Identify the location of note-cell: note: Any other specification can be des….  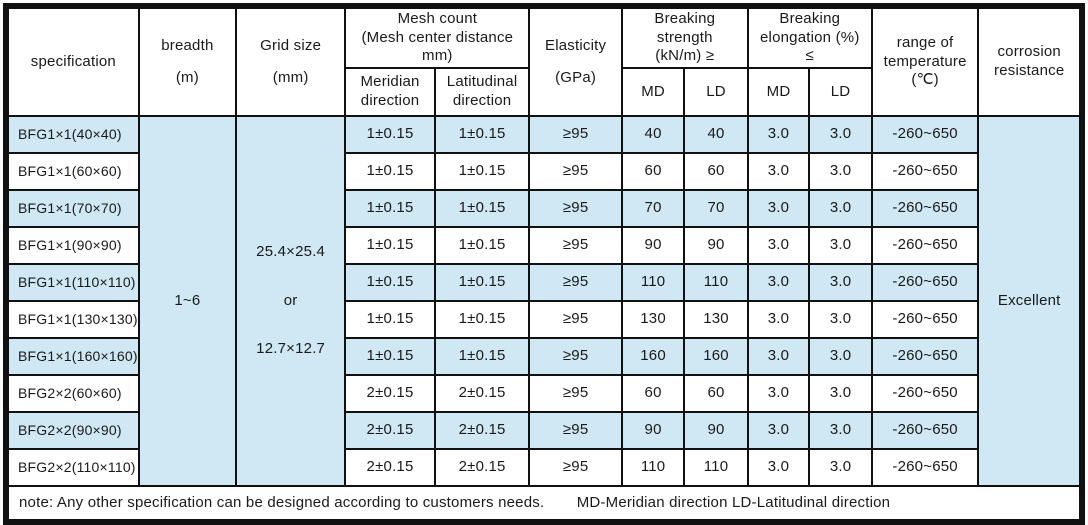
(544, 503).